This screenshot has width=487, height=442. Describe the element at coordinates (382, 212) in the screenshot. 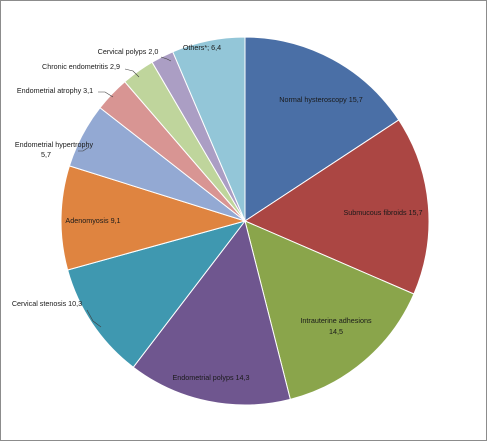

I see `slice-label-submucous-fibroids: Submucous fibroids 15,7` at that location.